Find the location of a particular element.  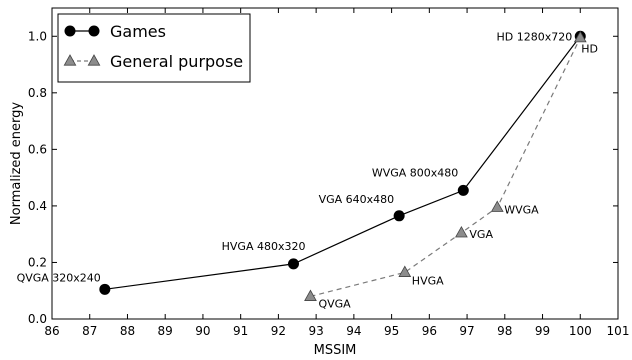

y-tick-label: 0.2 is located at coordinates (37, 262).